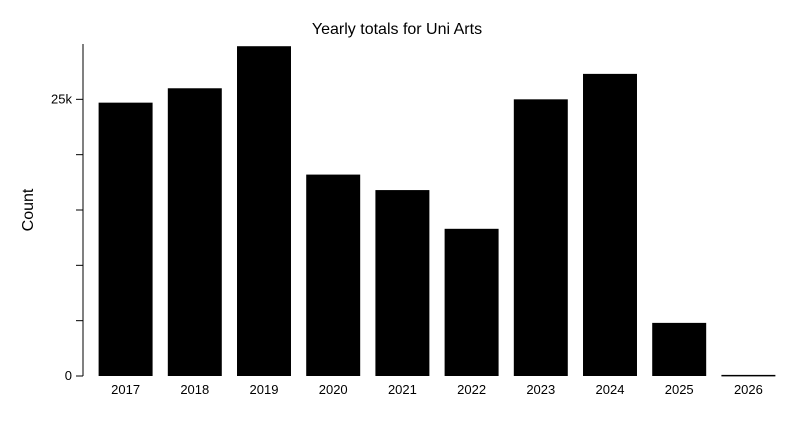  What do you see at coordinates (194, 389) in the screenshot?
I see `x-tick-label: 2018` at bounding box center [194, 389].